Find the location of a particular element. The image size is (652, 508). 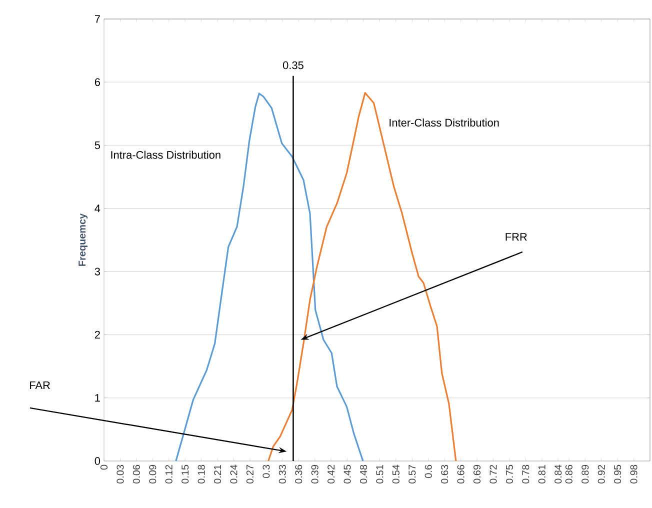

x-tick-label: 0.84 is located at coordinates (558, 474).